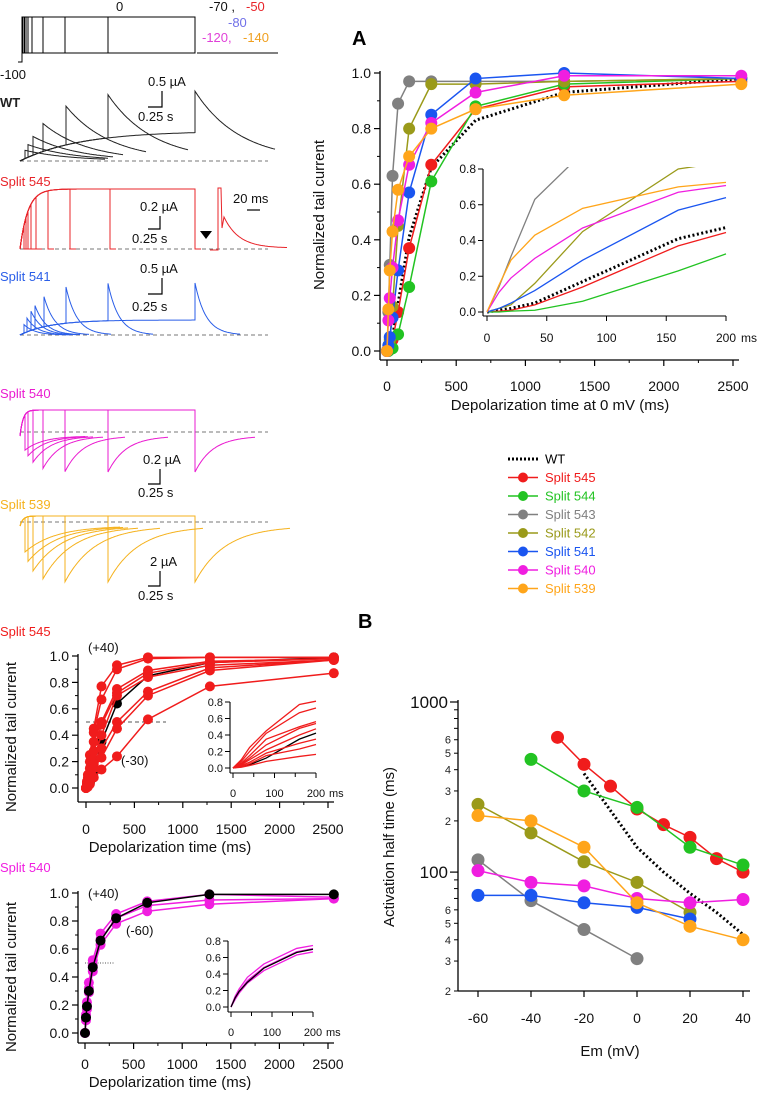 The width and height of the screenshot is (761, 1094). I want to click on inset-x-tick-label: 100, so click(272, 1033).